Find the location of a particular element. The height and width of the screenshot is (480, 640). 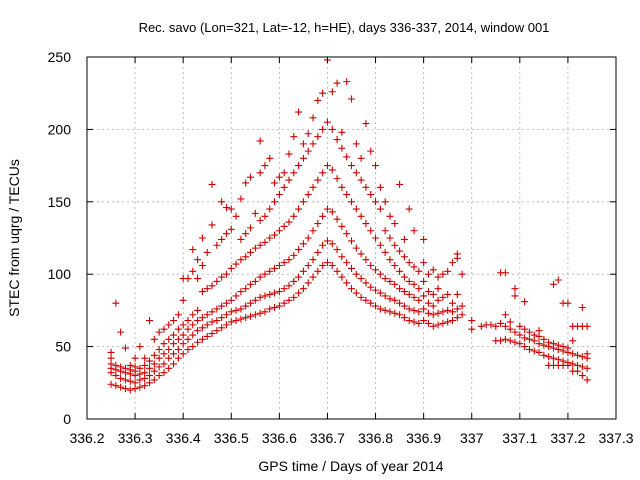

x-tick-label: 336.4 is located at coordinates (183, 438).